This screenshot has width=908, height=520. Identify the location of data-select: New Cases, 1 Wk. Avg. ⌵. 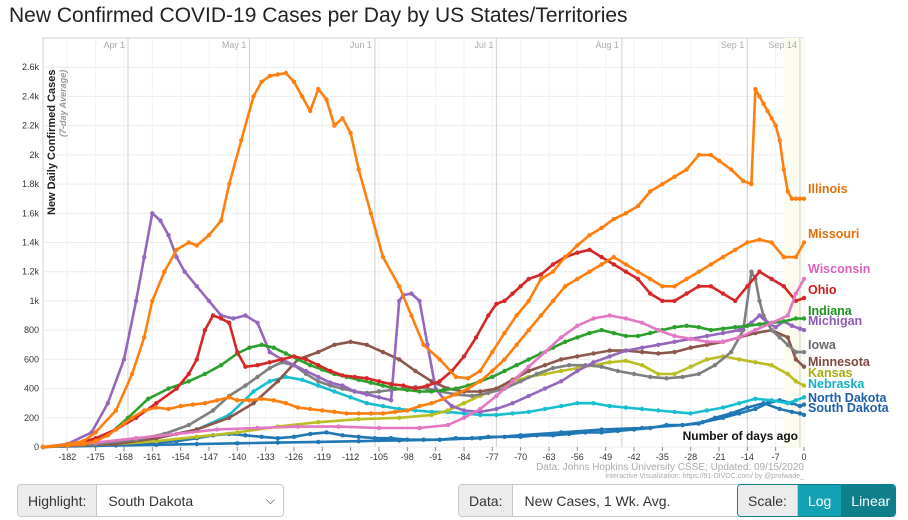
(637, 500).